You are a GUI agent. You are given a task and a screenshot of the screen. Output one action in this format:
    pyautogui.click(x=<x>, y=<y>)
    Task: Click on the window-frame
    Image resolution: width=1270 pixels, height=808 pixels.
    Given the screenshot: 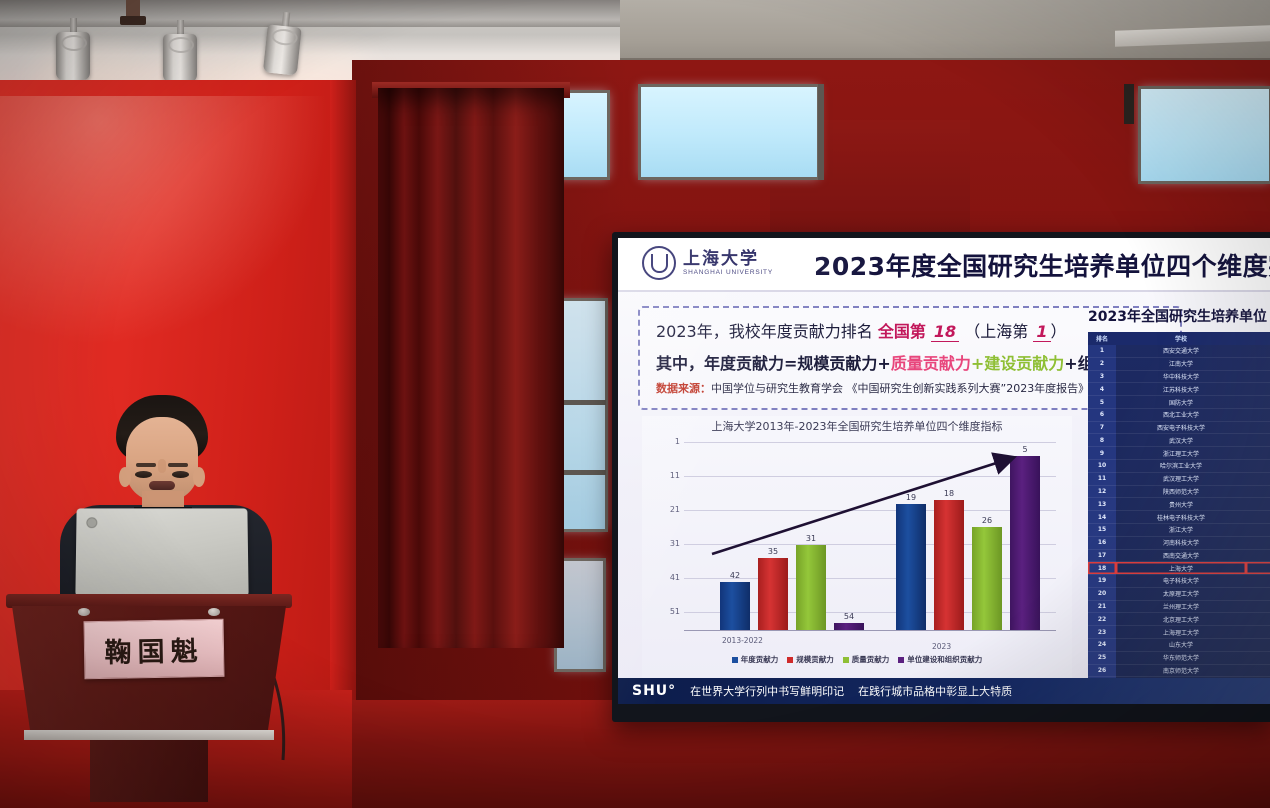 What is the action you would take?
    pyautogui.click(x=729, y=132)
    